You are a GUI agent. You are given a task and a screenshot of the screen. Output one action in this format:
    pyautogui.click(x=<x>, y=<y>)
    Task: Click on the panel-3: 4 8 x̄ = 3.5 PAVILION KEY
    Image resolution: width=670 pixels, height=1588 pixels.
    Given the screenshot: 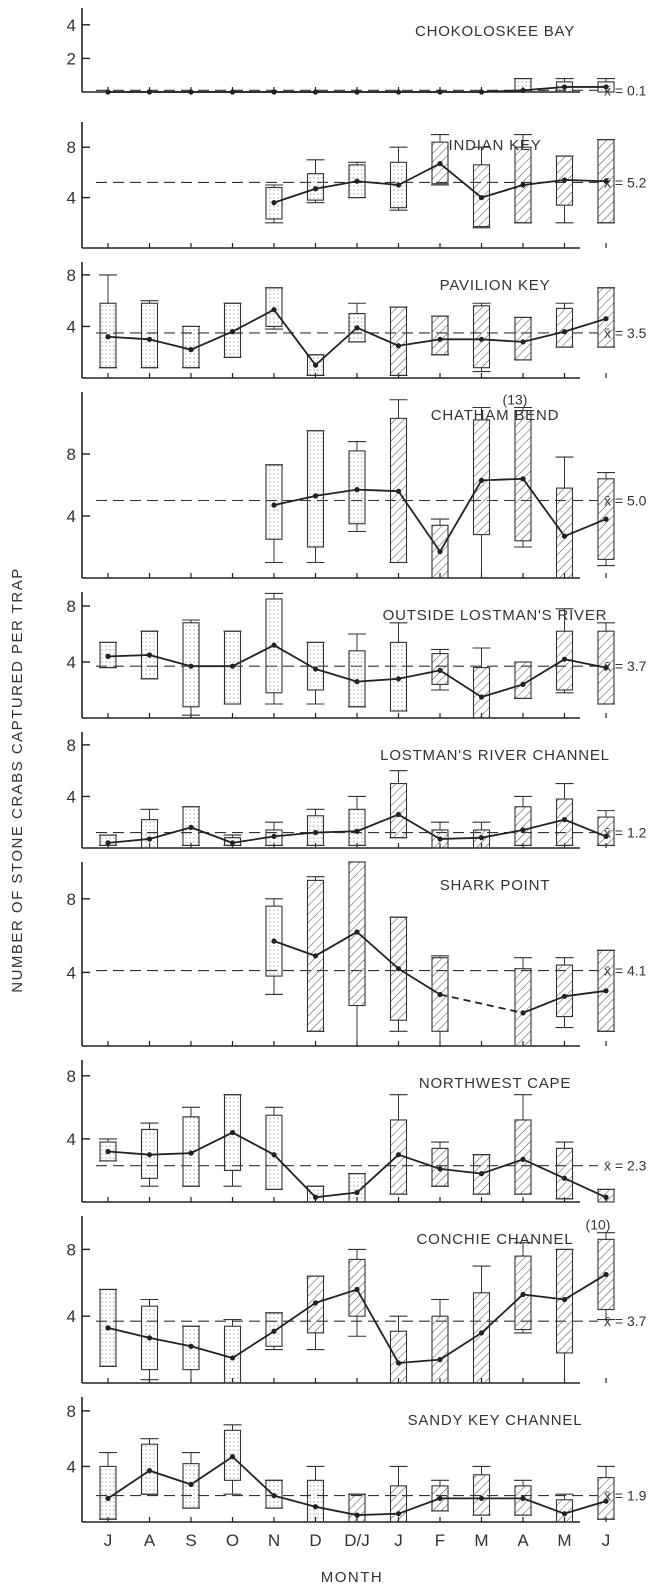 What is the action you would take?
    pyautogui.click(x=357, y=320)
    